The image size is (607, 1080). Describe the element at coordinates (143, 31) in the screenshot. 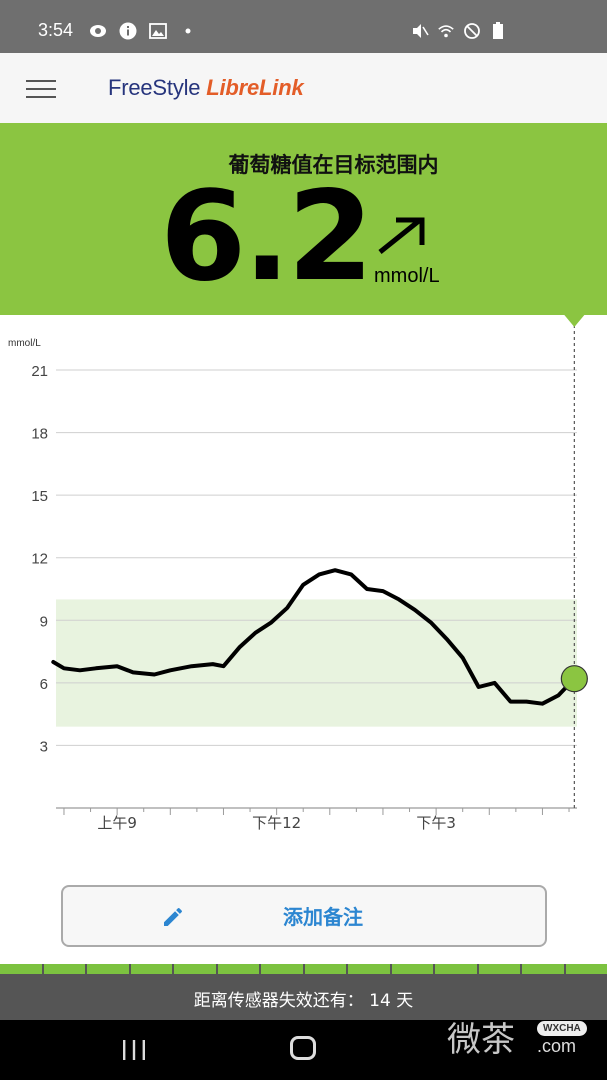

I see `status-left-icons` at that location.